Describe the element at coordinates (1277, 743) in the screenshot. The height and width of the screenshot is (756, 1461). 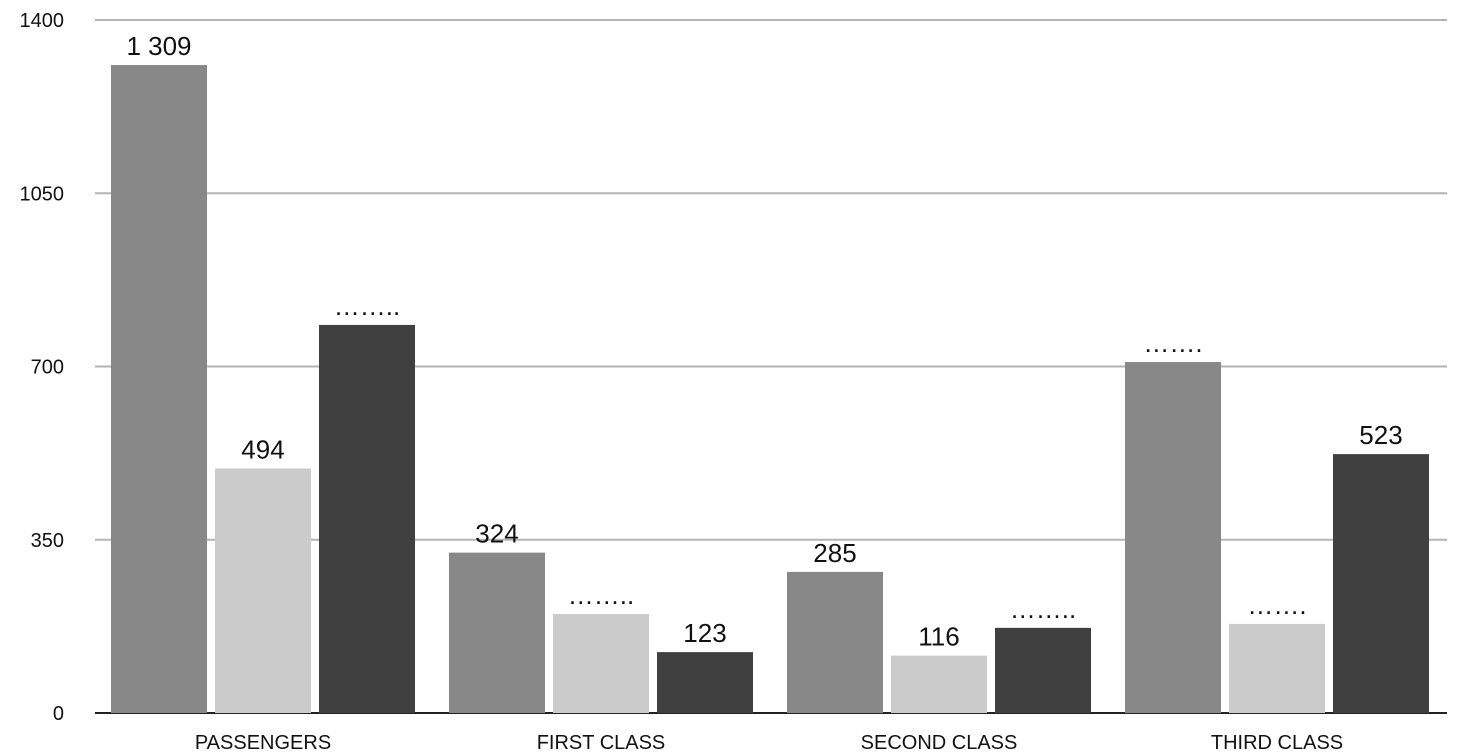
I see `x-tick-label: THIRD CLASS` at that location.